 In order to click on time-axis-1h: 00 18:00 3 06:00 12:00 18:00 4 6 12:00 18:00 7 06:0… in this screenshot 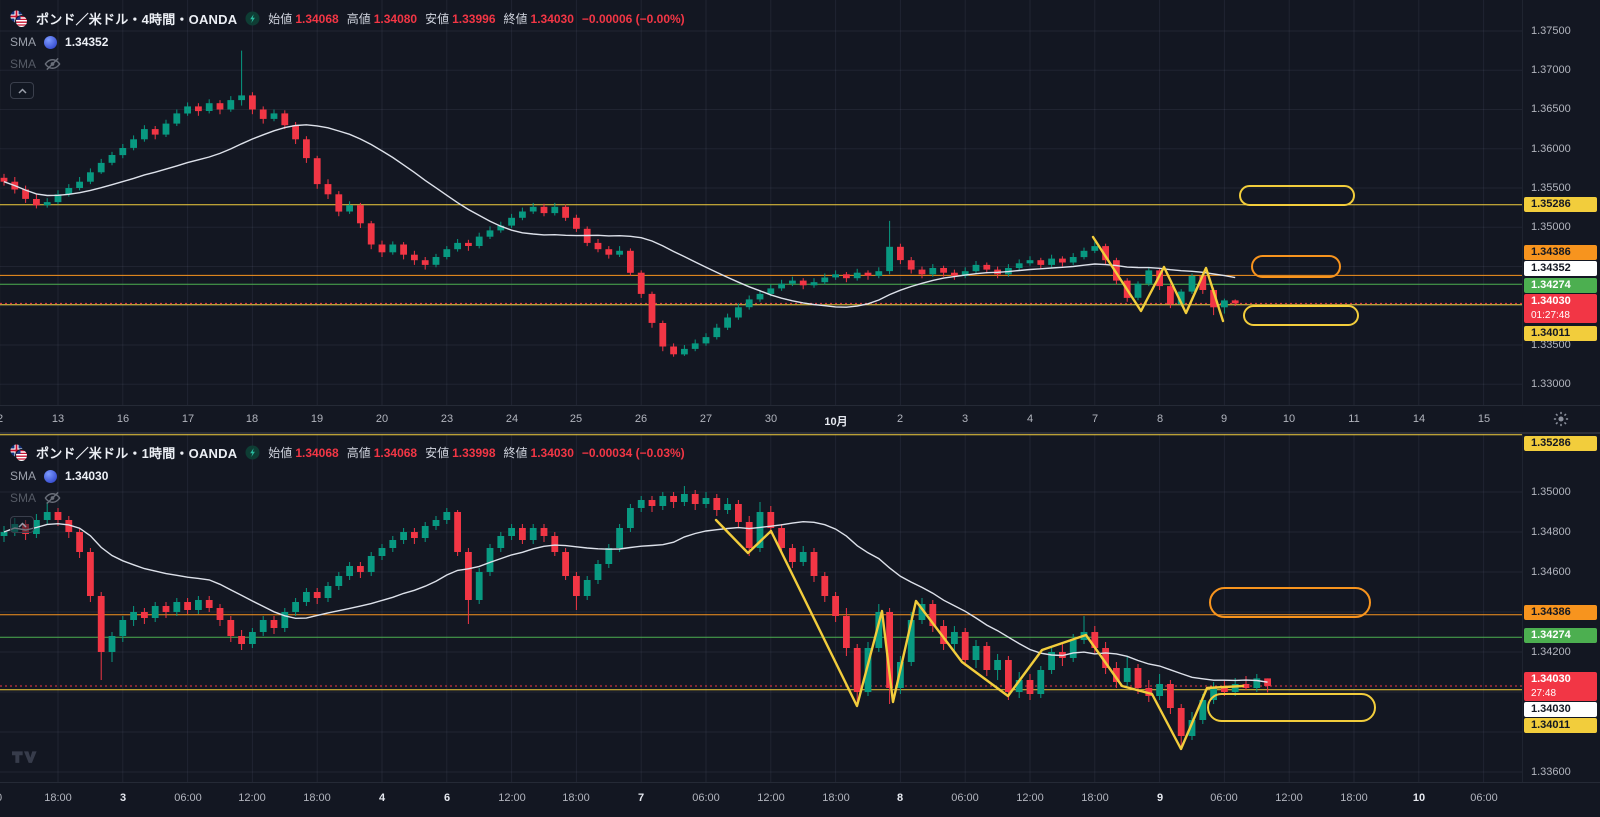, I will do `click(800, 799)`.